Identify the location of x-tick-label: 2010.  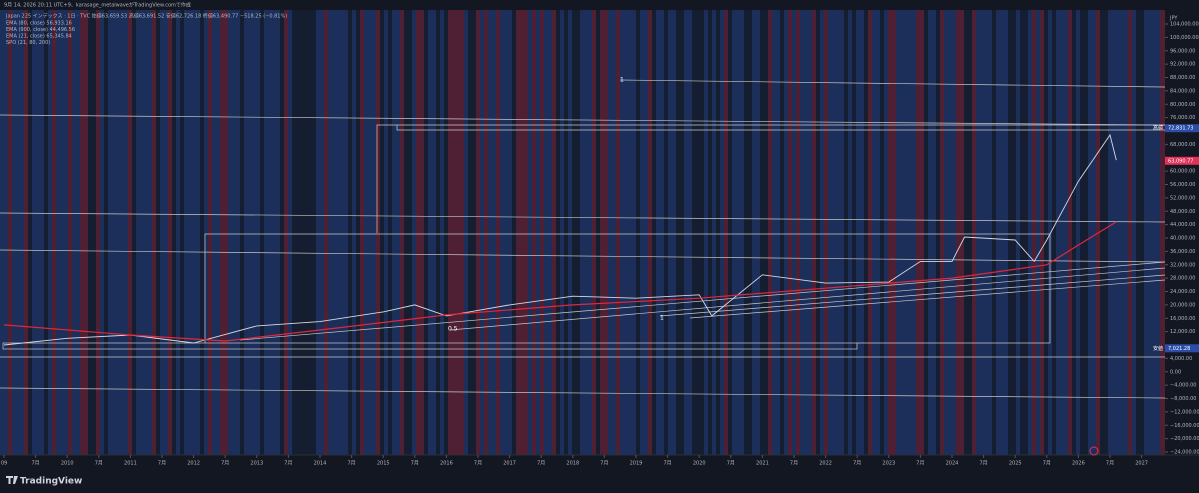
(67, 464).